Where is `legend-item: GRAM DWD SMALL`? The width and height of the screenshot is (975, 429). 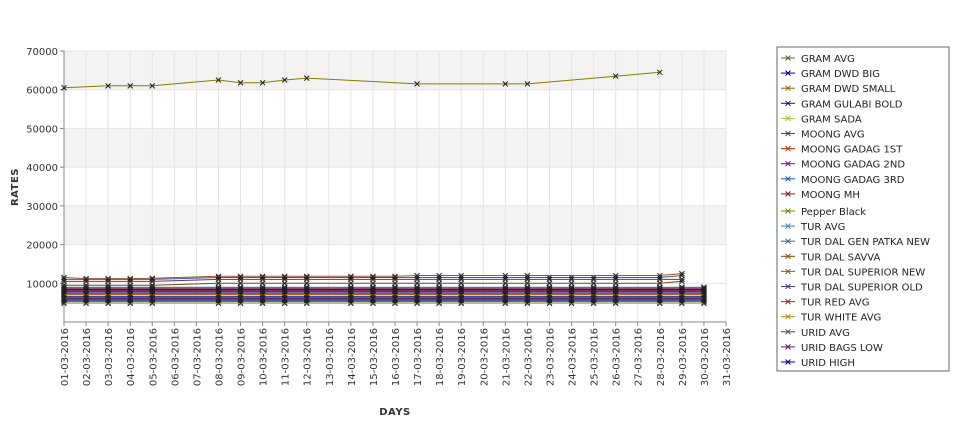
legend-item: GRAM DWD SMALL is located at coordinates (838, 89).